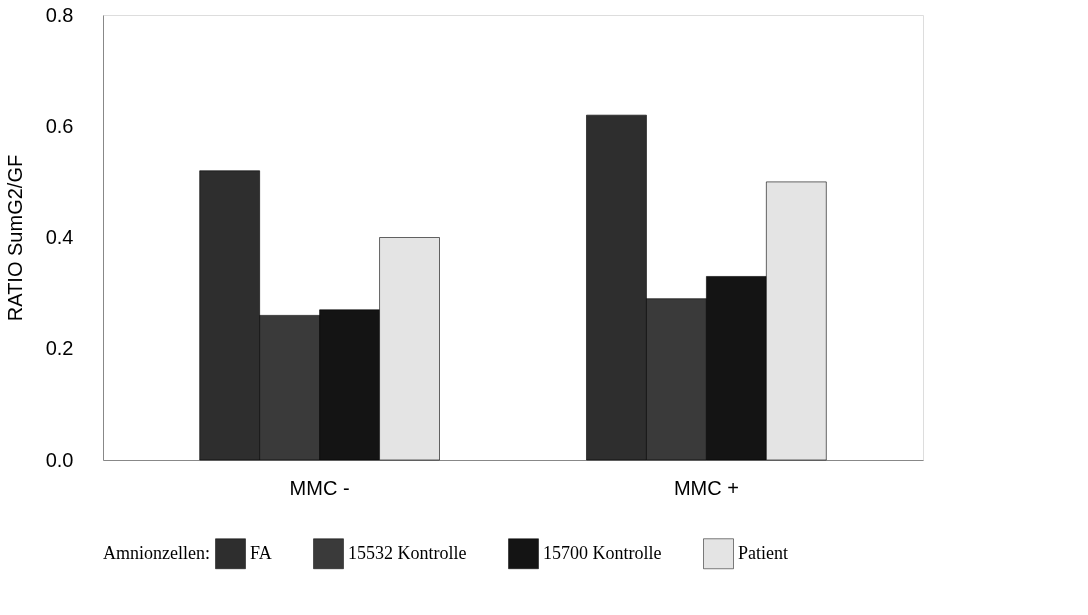 The height and width of the screenshot is (615, 1088). I want to click on y-tick-label: 0.4, so click(59, 237).